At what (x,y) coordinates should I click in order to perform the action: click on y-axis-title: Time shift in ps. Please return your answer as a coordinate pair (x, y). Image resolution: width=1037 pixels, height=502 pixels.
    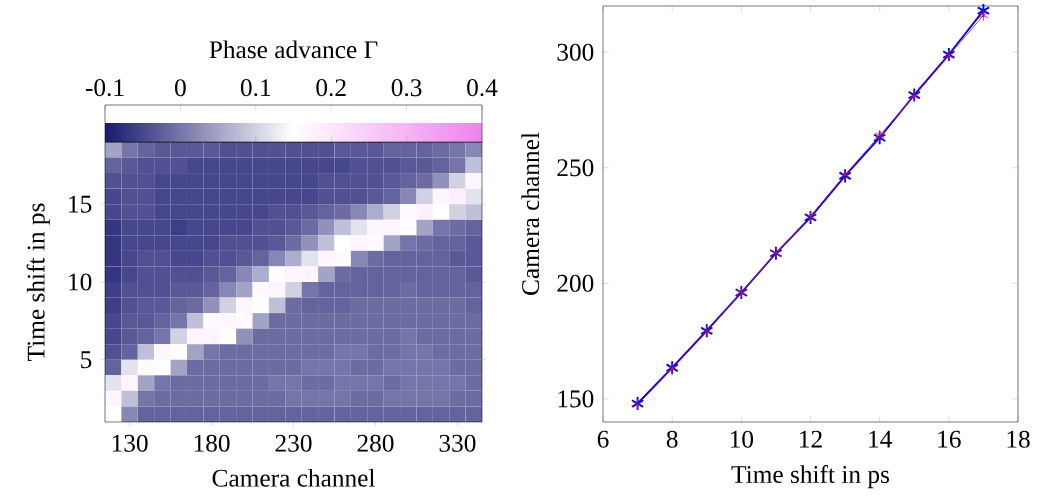
    Looking at the image, I should click on (38, 282).